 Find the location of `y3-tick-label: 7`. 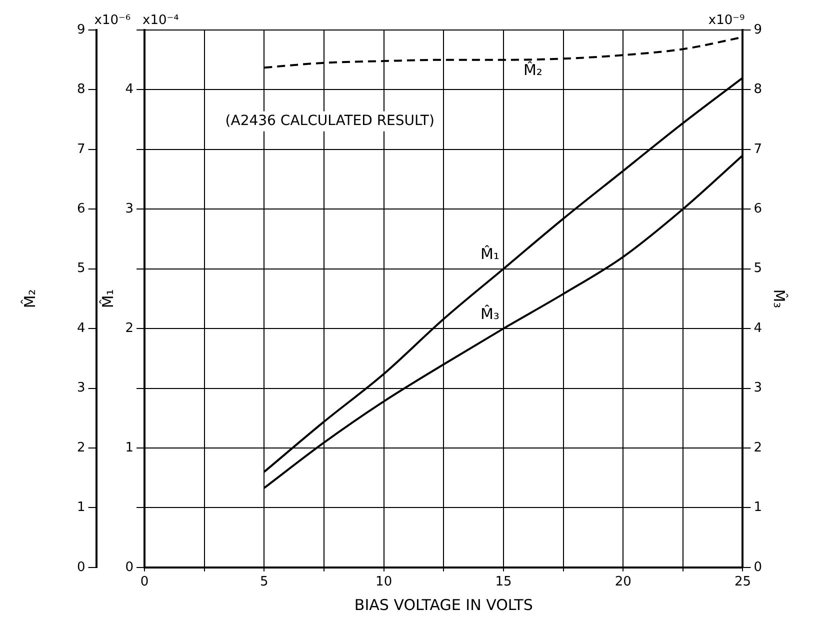

y3-tick-label: 7 is located at coordinates (81, 149).